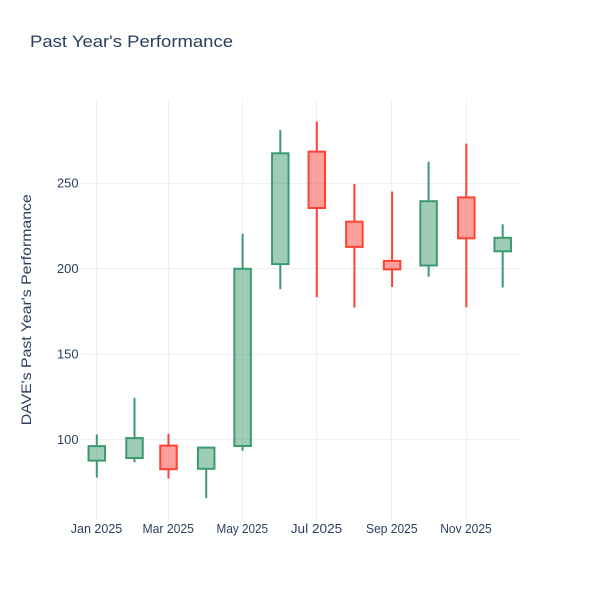 The image size is (600, 605). Describe the element at coordinates (97, 529) in the screenshot. I see `svg-text: Jan 2025` at that location.